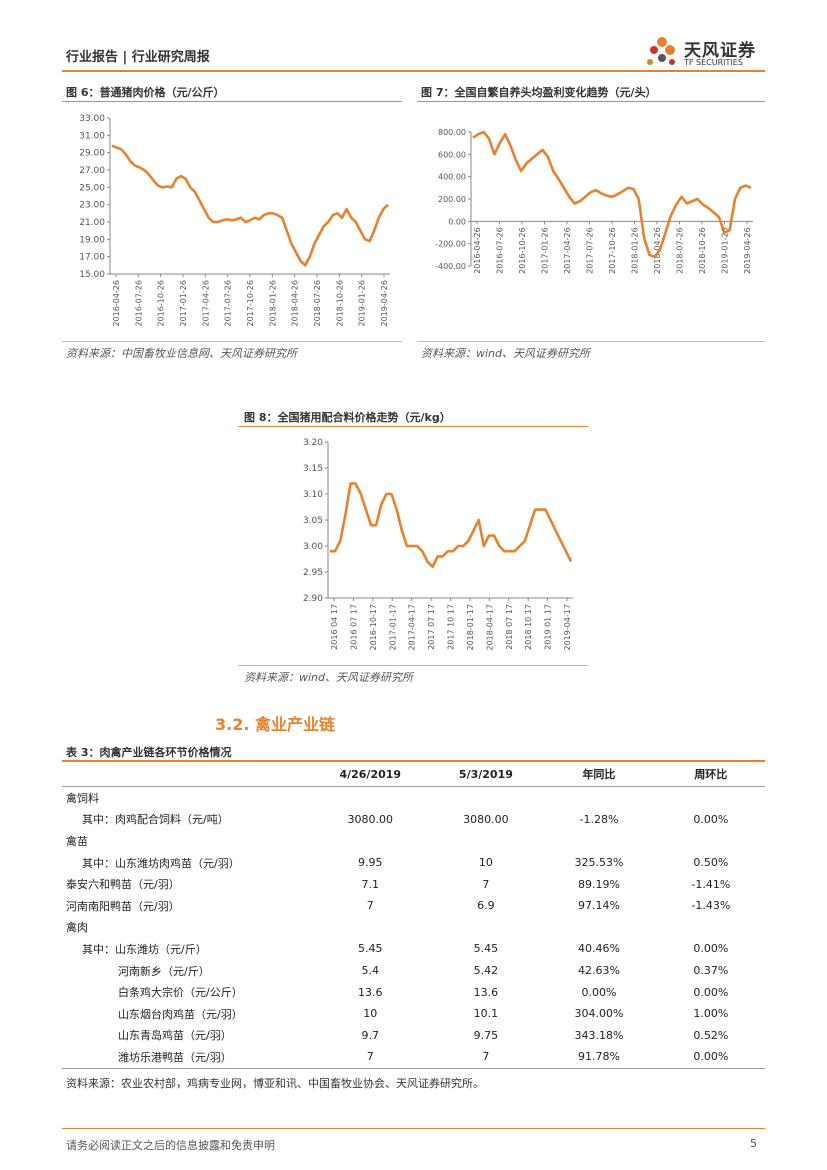 The image size is (827, 1170). Describe the element at coordinates (599, 819) in the screenshot. I see `value-cell: -1.28%` at that location.